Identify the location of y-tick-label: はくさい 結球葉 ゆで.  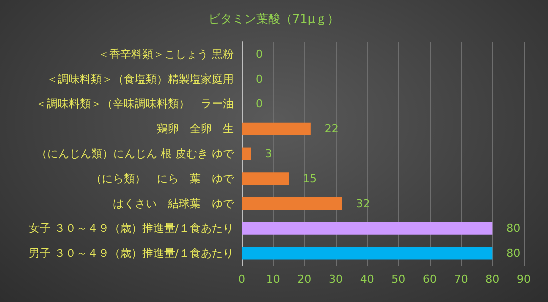
(174, 203).